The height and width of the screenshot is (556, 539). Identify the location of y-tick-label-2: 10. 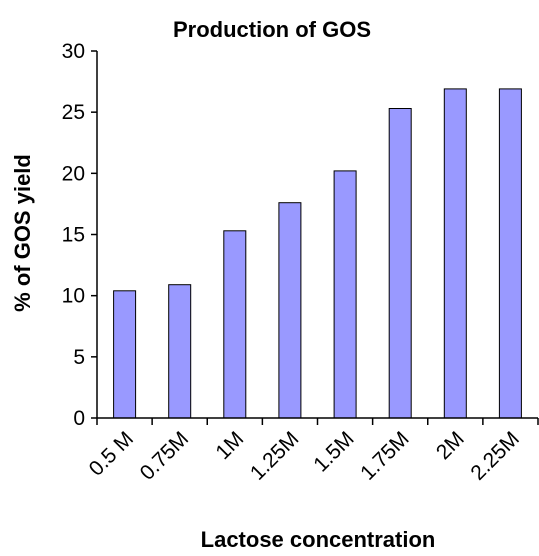
(73, 296).